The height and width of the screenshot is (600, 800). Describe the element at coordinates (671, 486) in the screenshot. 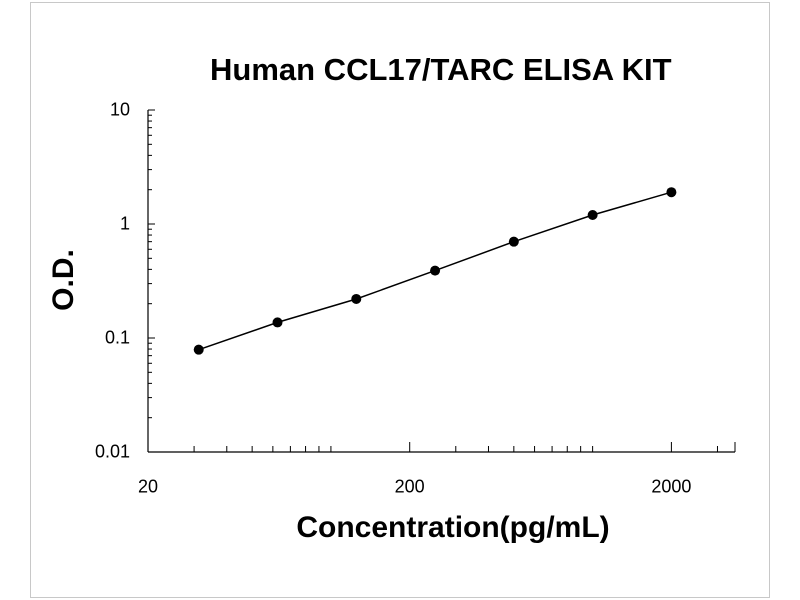

I see `x-tick-label: 2000` at that location.